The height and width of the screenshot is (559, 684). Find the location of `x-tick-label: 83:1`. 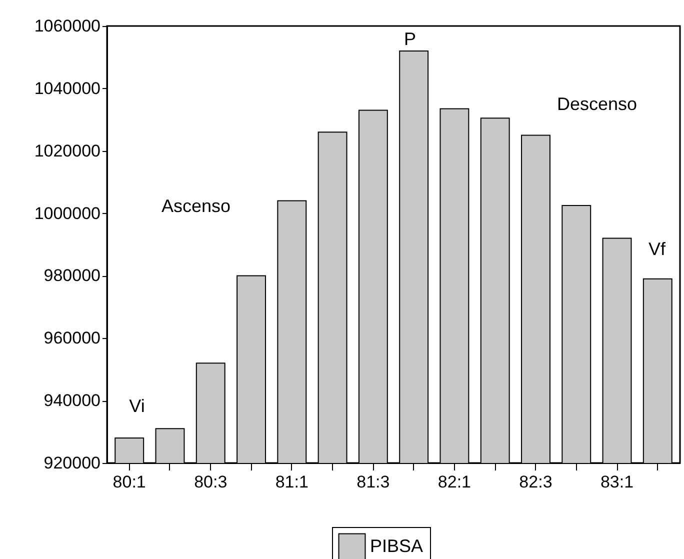

x-tick-label: 83:1 is located at coordinates (617, 482).